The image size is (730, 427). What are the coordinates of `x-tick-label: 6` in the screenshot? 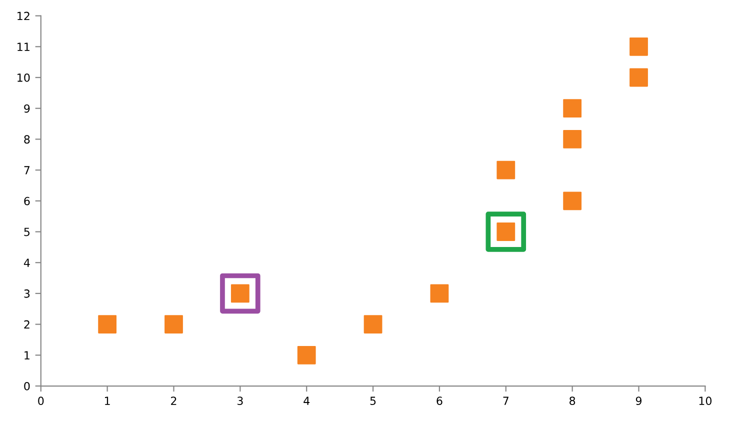 It's located at (439, 401).